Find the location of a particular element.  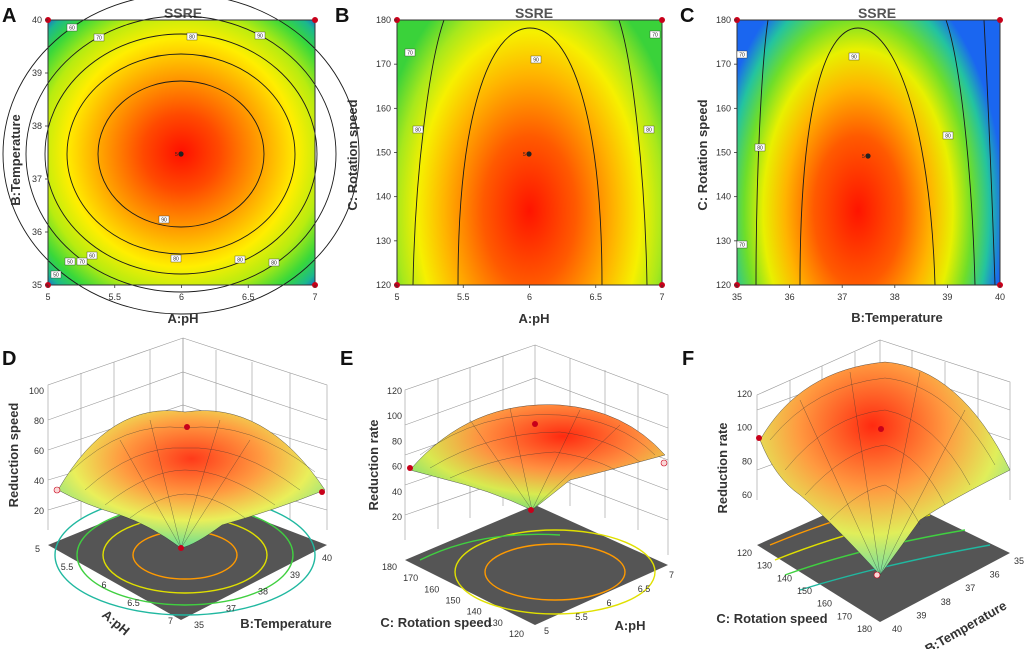

y-axis-ticks: 5 5.5 6 6.5 7 is located at coordinates (609, 603).